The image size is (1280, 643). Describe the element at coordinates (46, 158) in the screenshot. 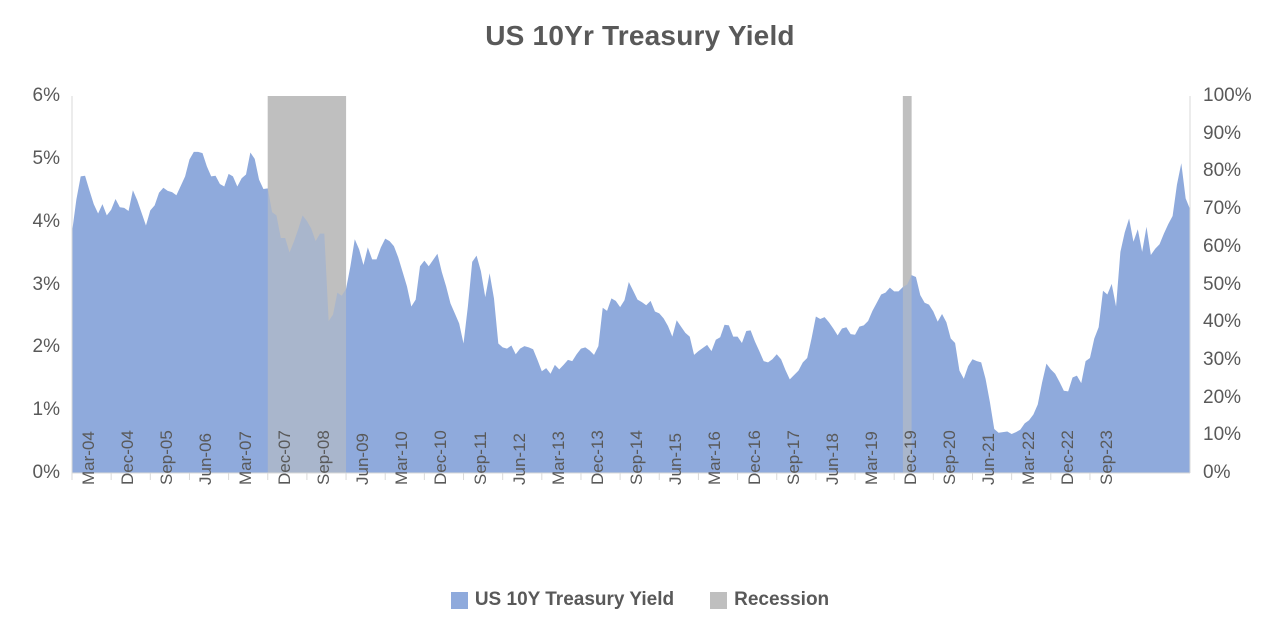

I see `y-axis-left-tick-label: 5%` at that location.